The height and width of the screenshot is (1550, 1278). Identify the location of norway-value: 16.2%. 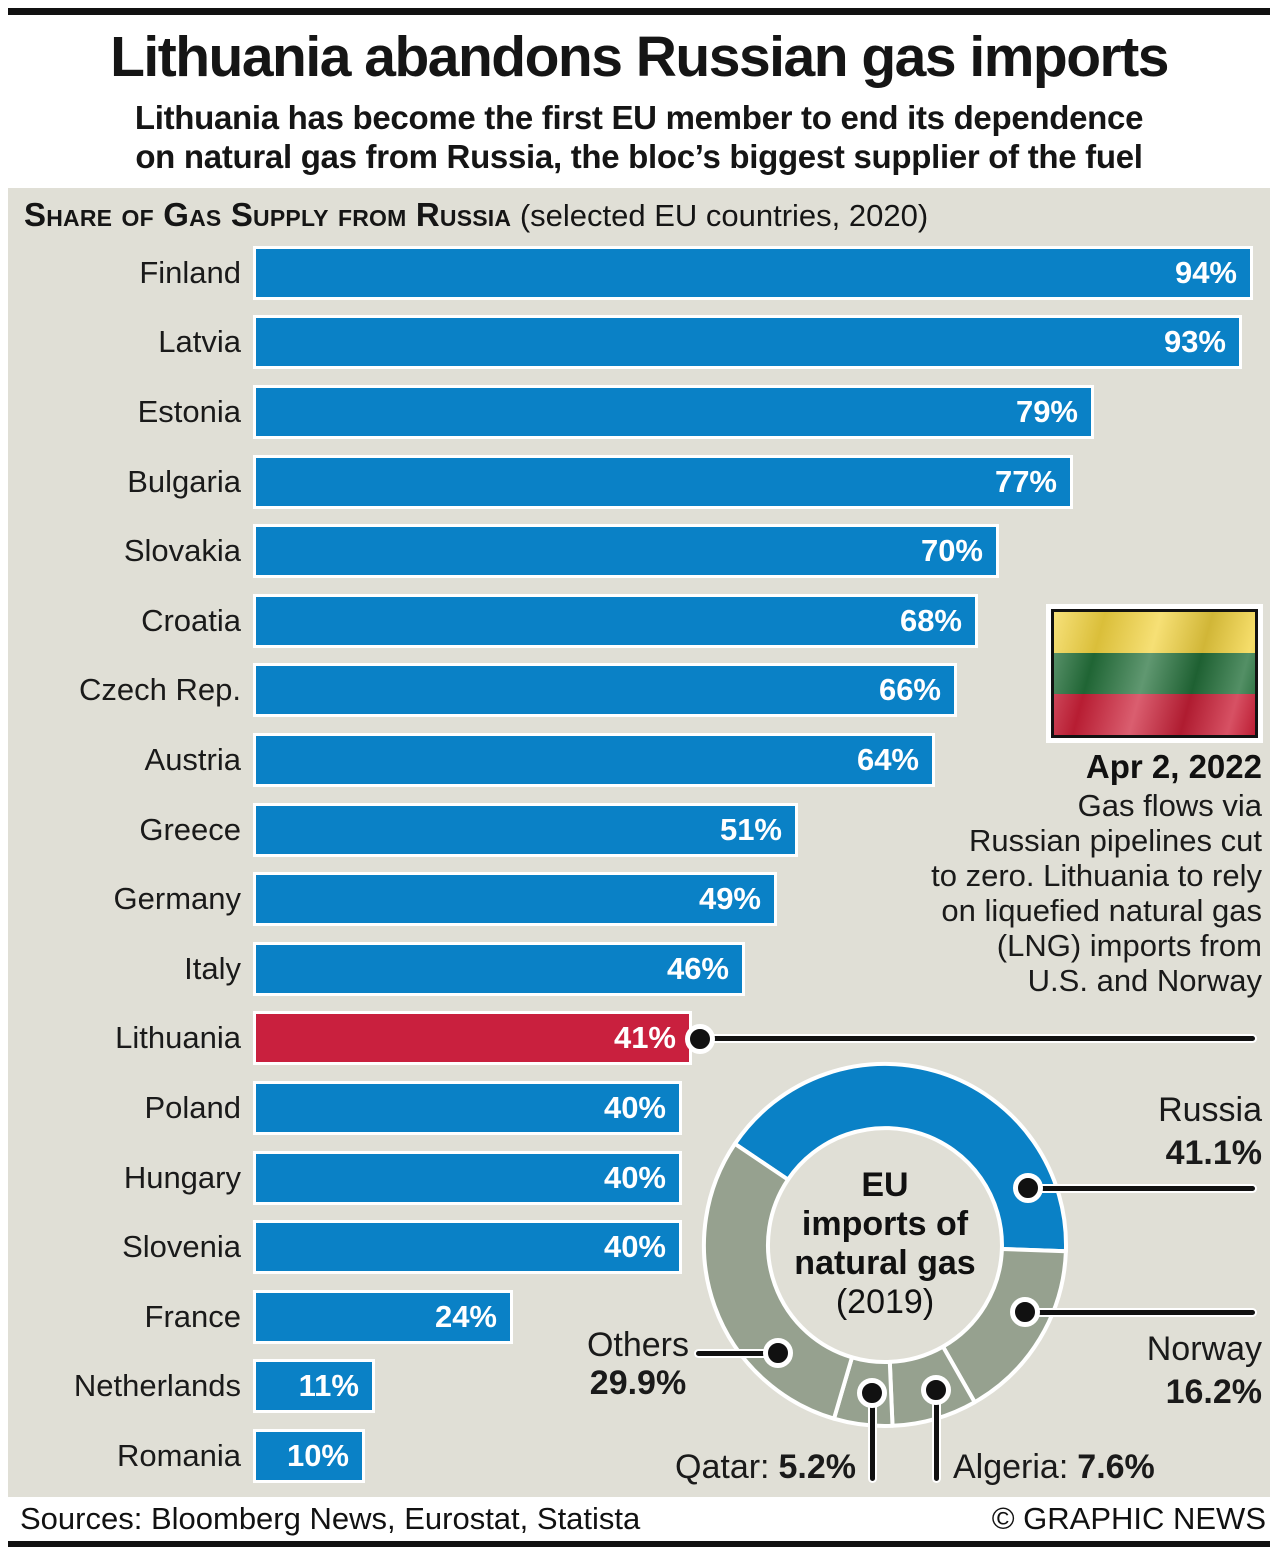
(1213, 1392).